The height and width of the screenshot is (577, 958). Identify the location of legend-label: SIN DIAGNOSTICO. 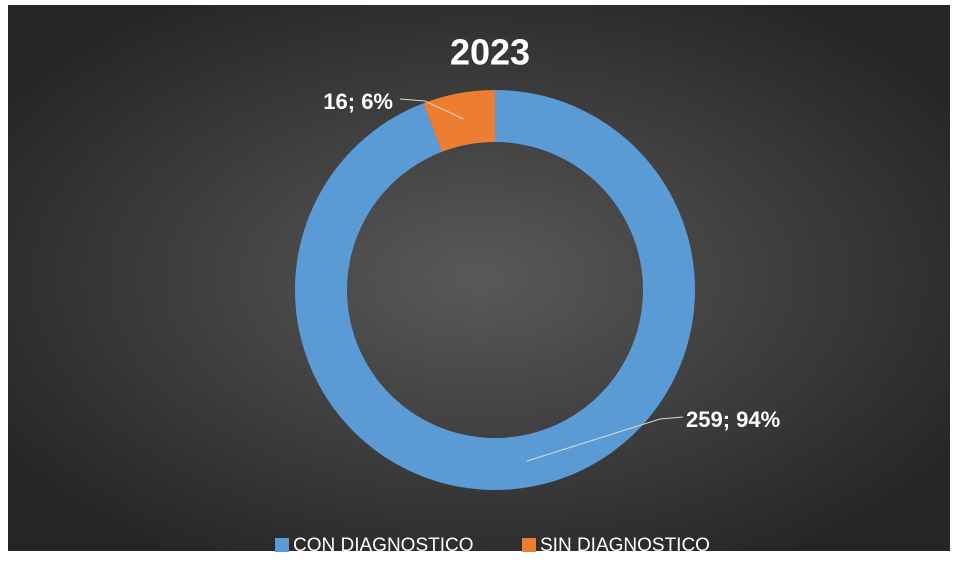
(625, 545).